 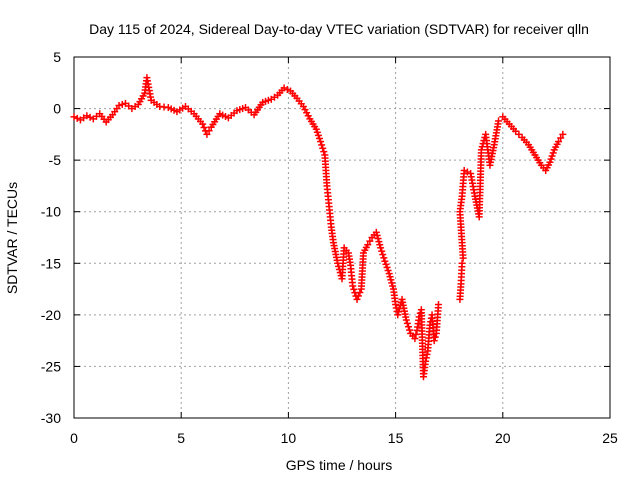 I want to click on x-tick-label: 0, so click(x=74, y=438).